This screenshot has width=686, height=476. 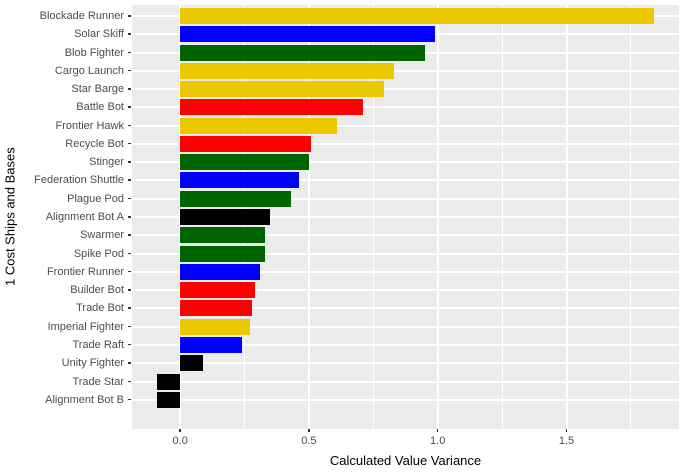 What do you see at coordinates (84, 217) in the screenshot?
I see `y-tick-label: Alignment Bot A` at bounding box center [84, 217].